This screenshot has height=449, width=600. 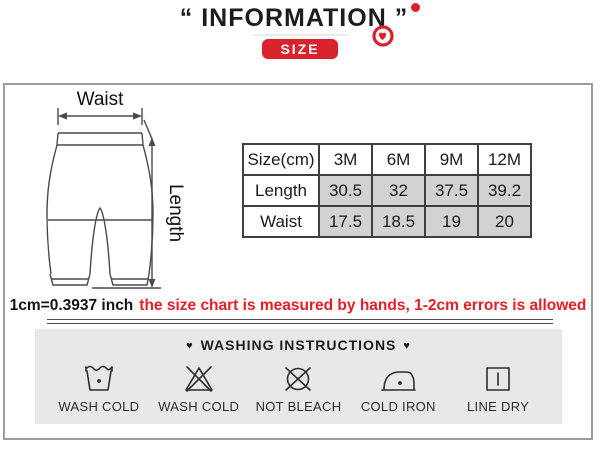 What do you see at coordinates (398, 190) in the screenshot?
I see `table-cell: 32` at bounding box center [398, 190].